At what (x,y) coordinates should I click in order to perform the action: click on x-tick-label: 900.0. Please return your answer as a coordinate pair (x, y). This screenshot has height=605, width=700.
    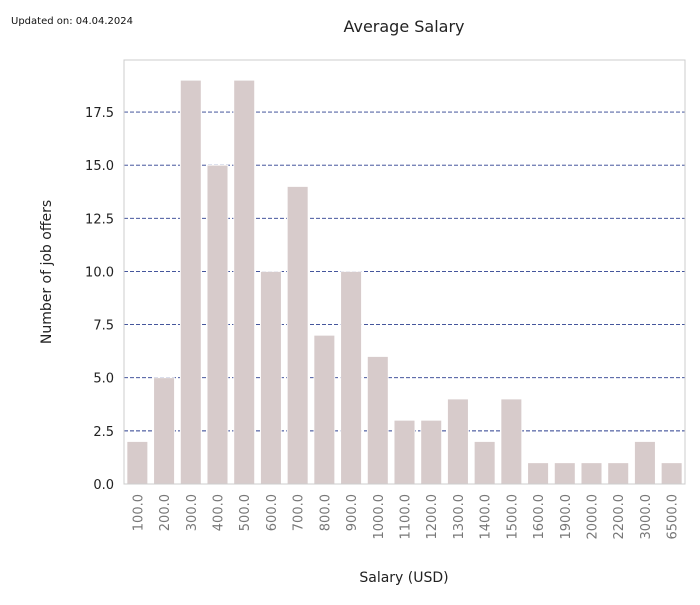
    Looking at the image, I should click on (352, 512).